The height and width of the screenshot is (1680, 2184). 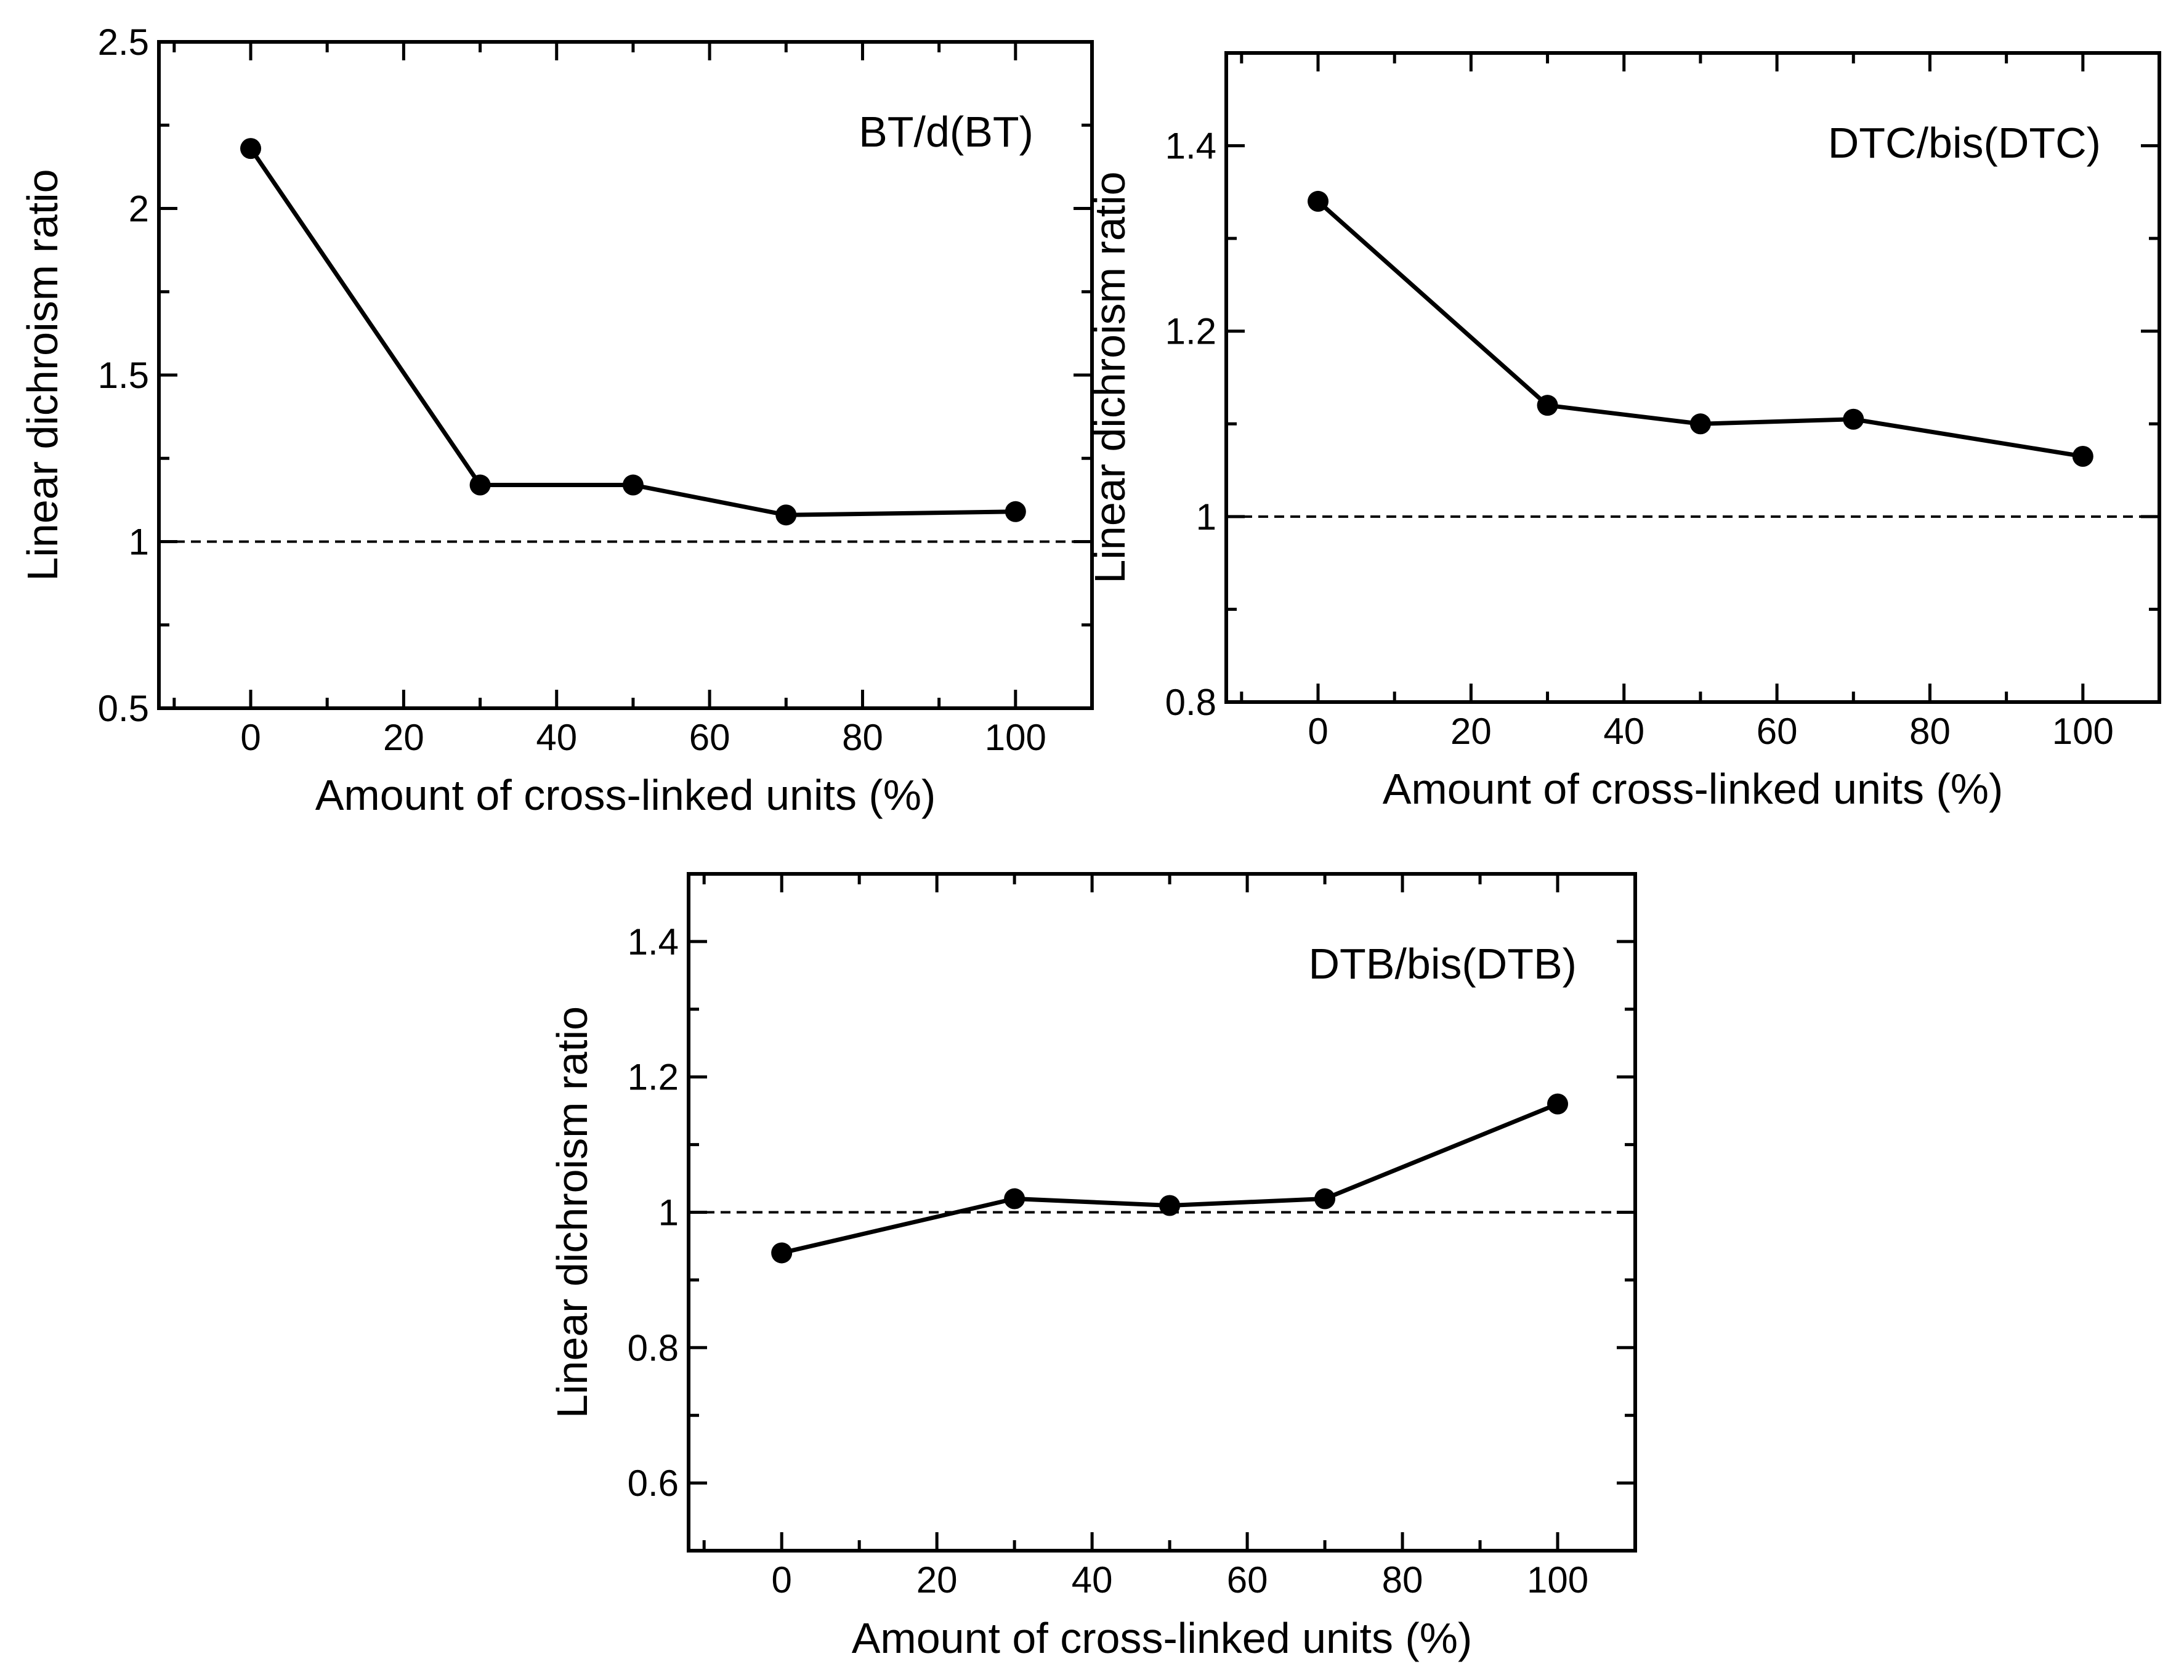 What do you see at coordinates (139, 209) in the screenshot?
I see `y-tick-label: 2` at bounding box center [139, 209].